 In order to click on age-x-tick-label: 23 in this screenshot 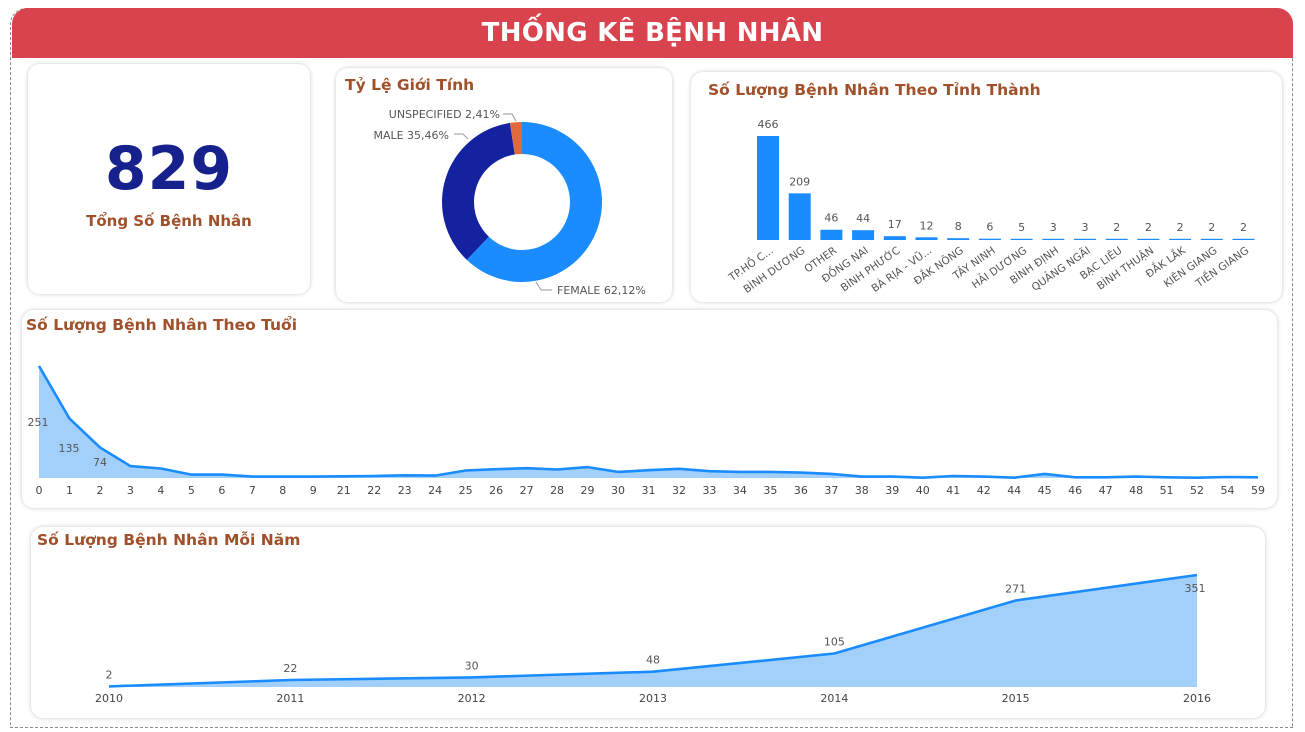, I will do `click(405, 490)`.